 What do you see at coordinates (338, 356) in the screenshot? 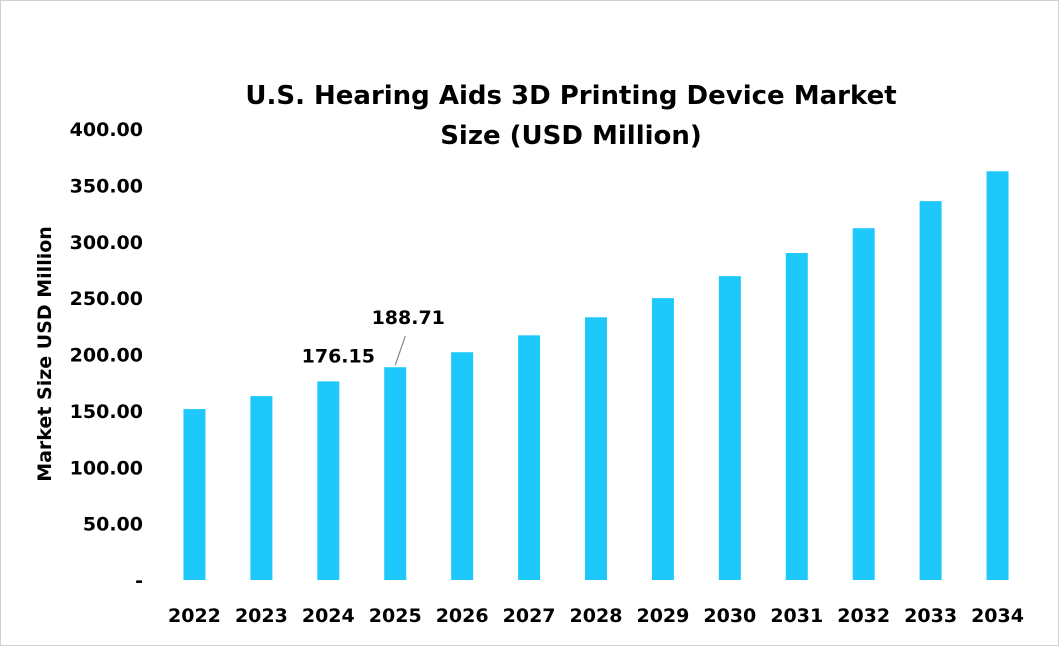
I see `data-label: 176.15` at bounding box center [338, 356].